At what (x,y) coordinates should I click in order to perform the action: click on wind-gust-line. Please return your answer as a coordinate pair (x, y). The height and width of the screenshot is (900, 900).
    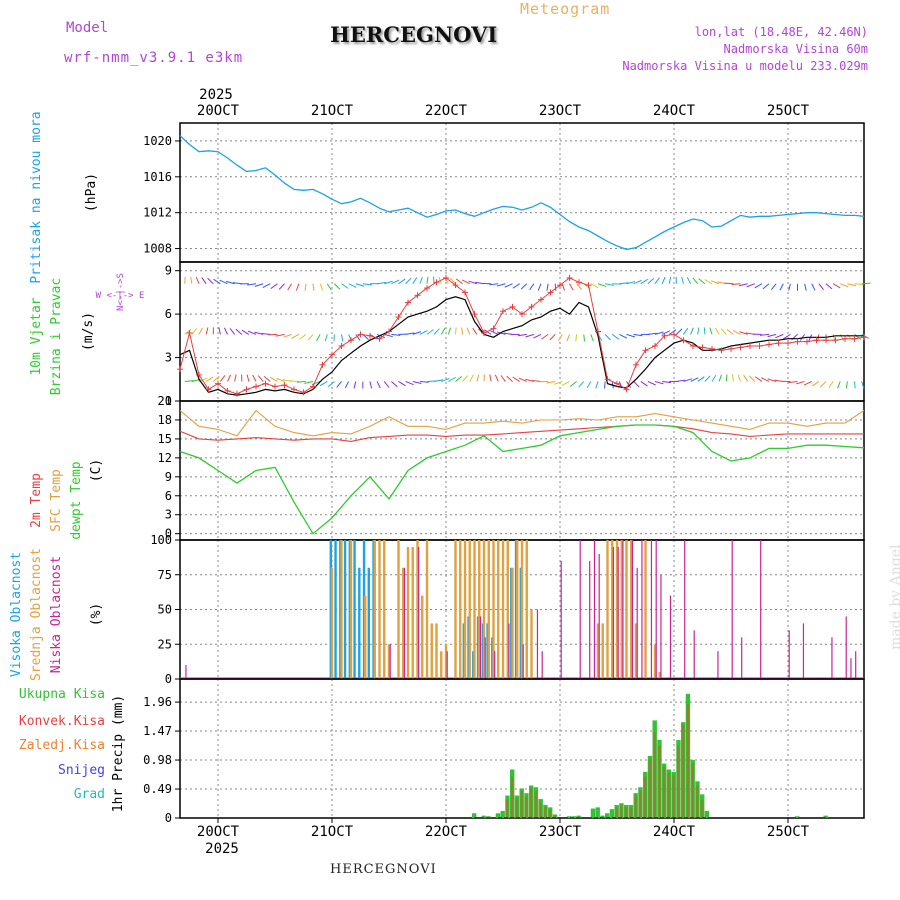
    Looking at the image, I should click on (522, 336).